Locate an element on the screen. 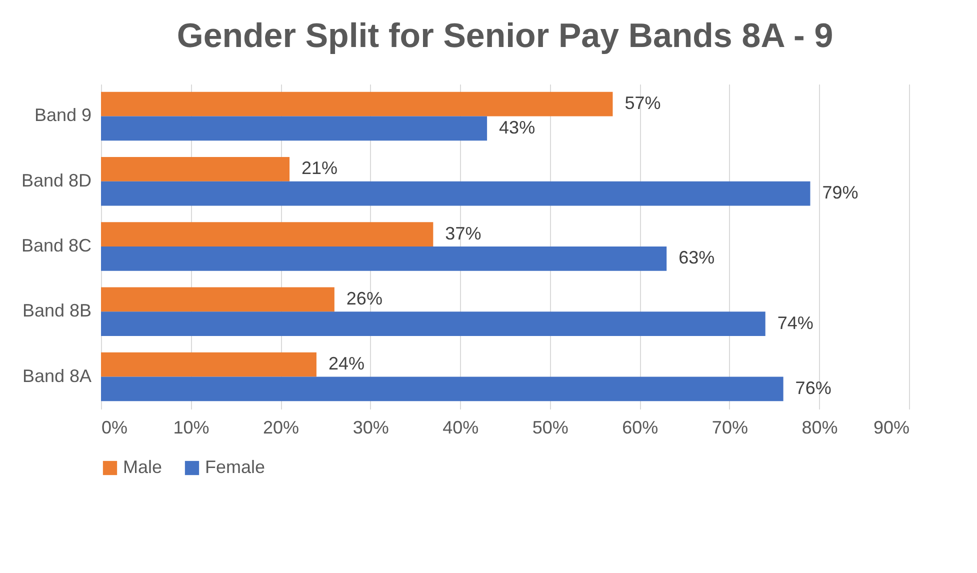  x-tick-label: 90% is located at coordinates (891, 428).